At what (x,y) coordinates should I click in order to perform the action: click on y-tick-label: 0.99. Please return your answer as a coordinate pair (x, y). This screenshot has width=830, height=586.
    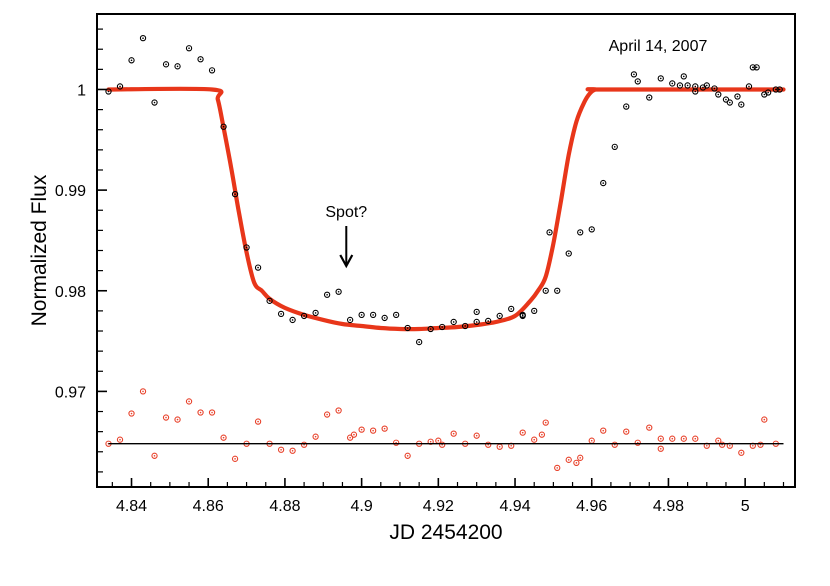
    Looking at the image, I should click on (70, 191).